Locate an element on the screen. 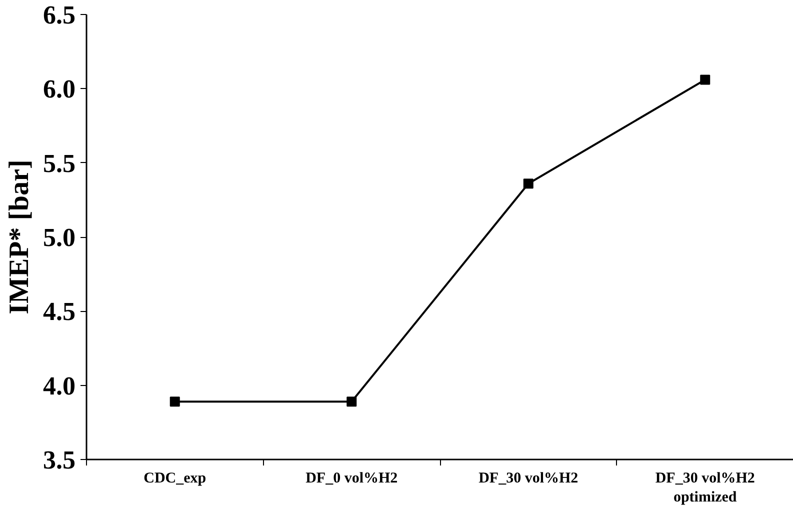 The width and height of the screenshot is (793, 508). x-tick-label: CDC_exp is located at coordinates (175, 478).